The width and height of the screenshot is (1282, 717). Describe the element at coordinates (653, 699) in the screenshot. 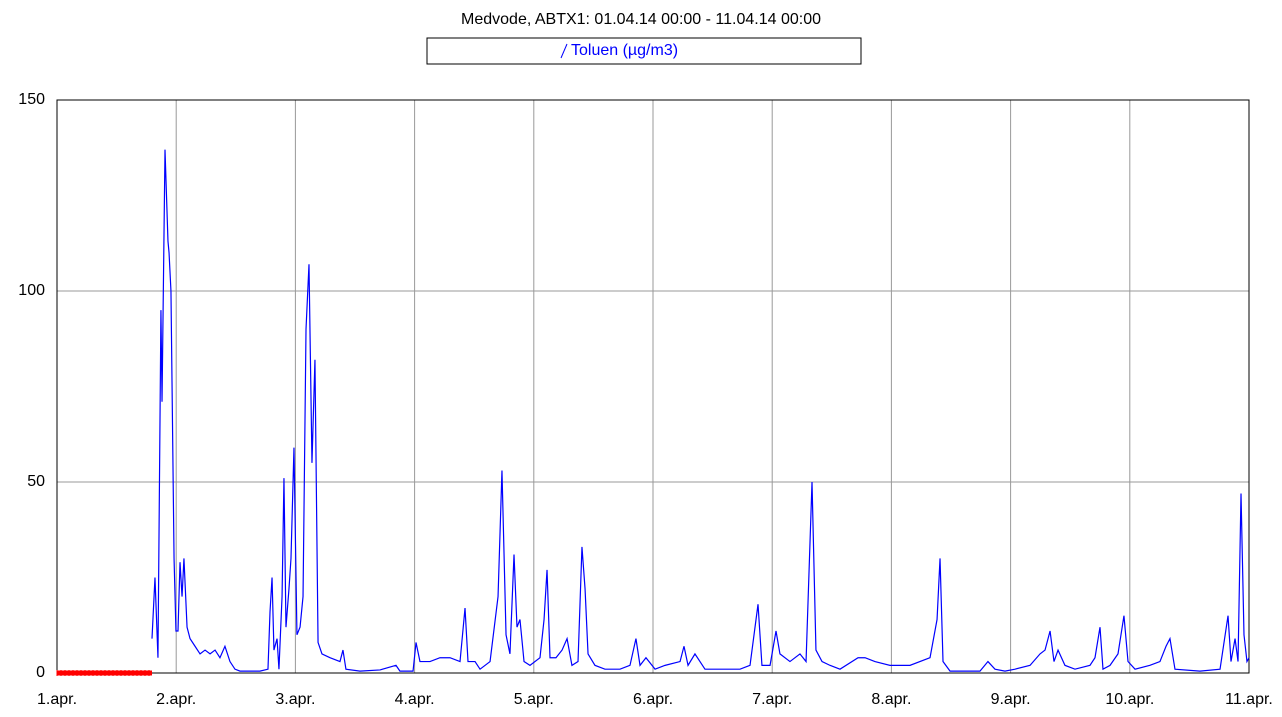

I see `x-tick-label: 6.apr.` at that location.